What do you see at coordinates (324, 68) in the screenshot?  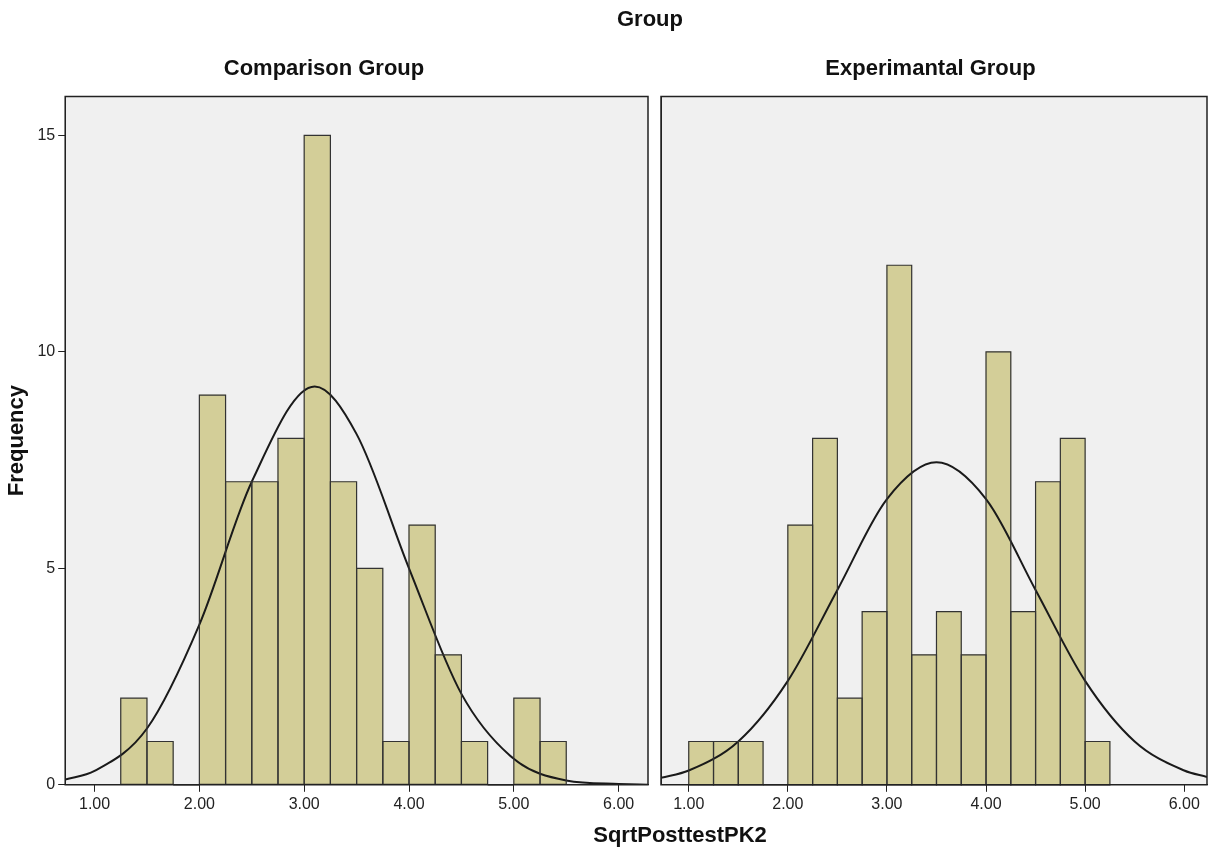 I see `chart-title: Comparison Group` at bounding box center [324, 68].